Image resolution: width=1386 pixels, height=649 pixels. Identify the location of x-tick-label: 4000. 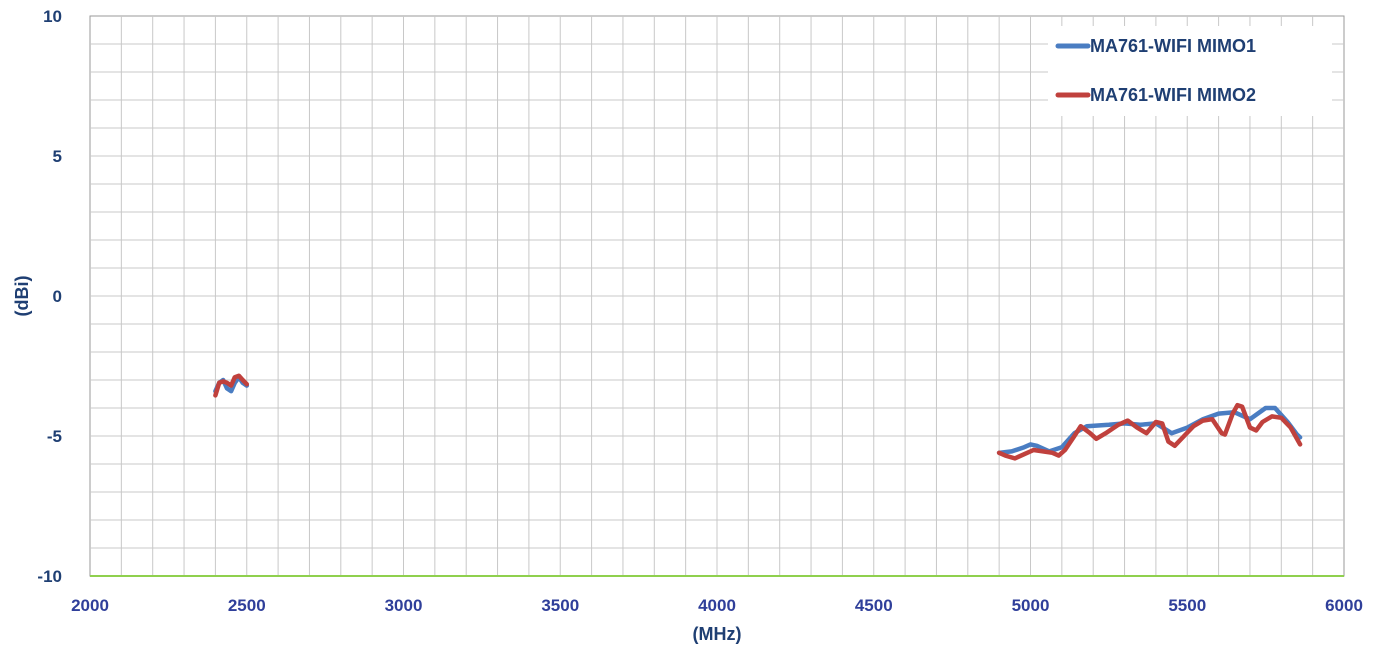
(717, 605).